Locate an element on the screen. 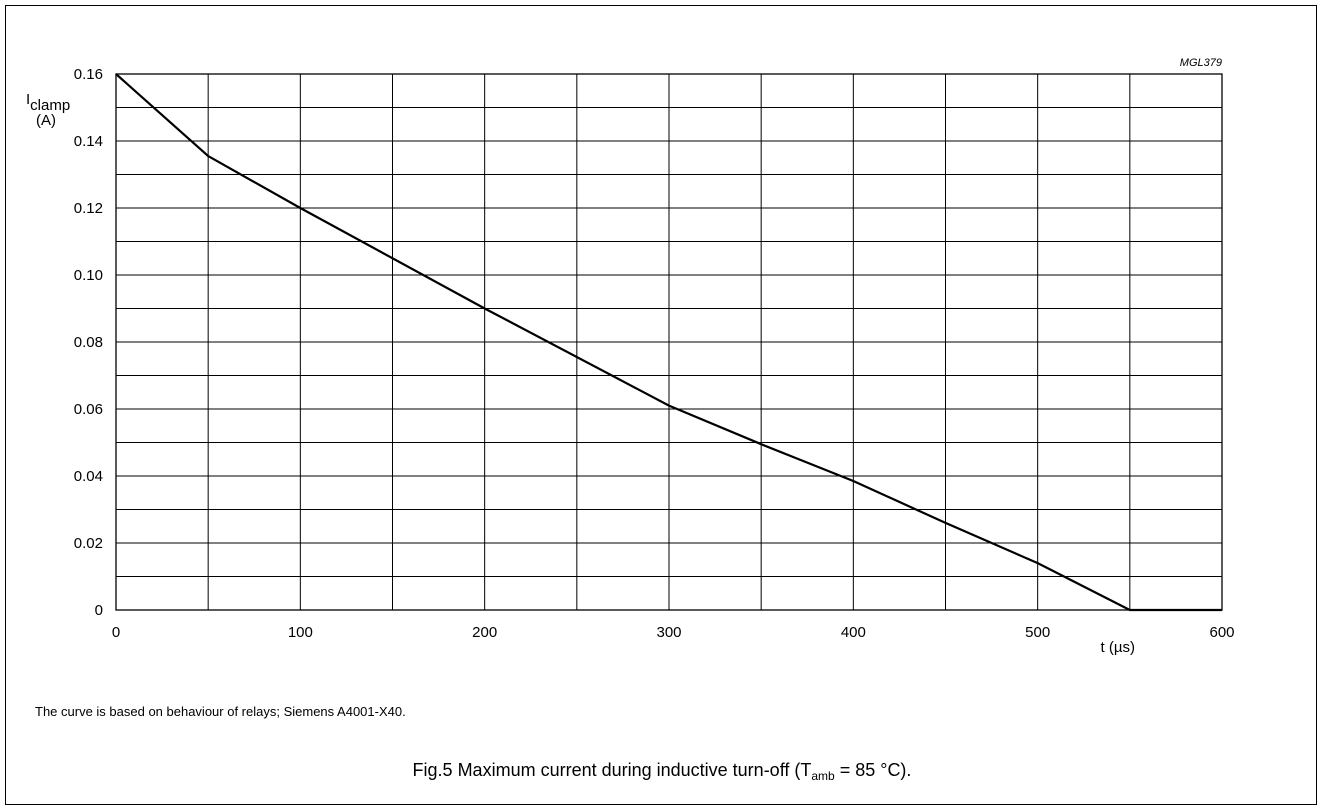 The image size is (1324, 812). y-tick-label: 0 is located at coordinates (99, 610).